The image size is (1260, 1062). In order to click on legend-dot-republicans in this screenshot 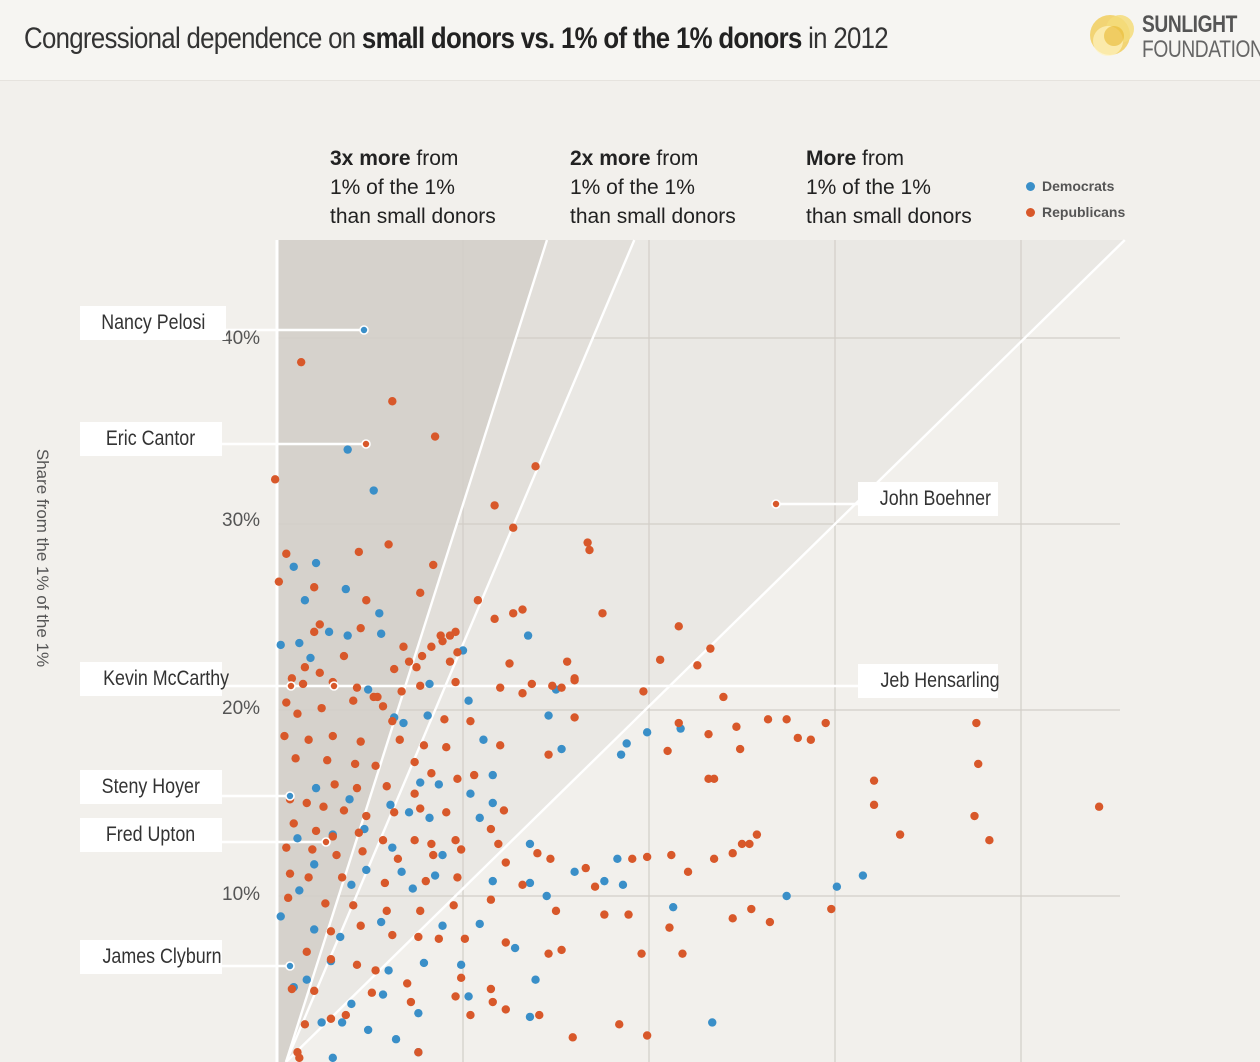, I will do `click(1030, 212)`.